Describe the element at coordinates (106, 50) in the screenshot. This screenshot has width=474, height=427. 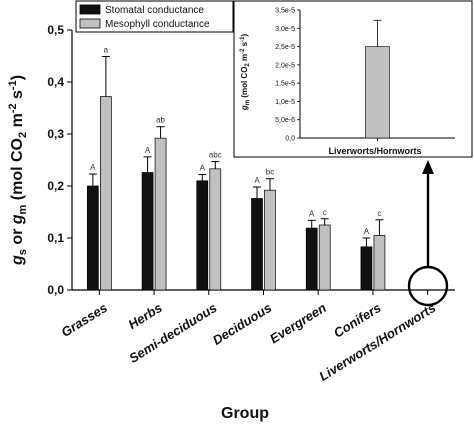
I see `significance-label: a` at that location.